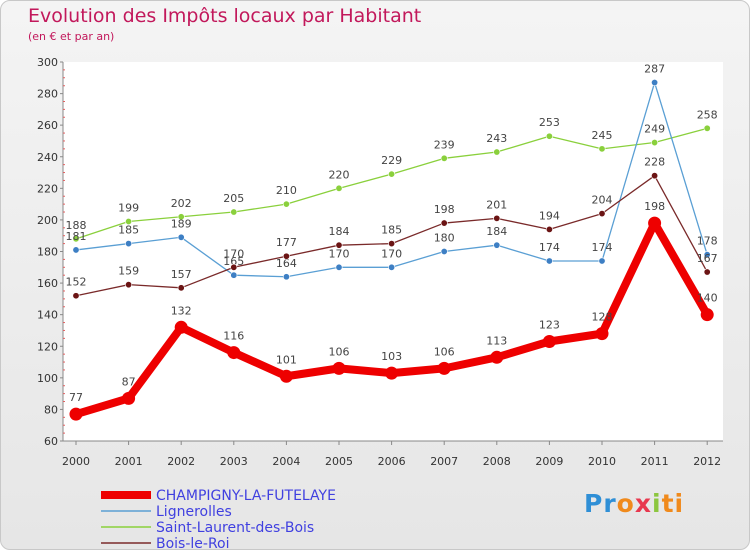 Image resolution: width=750 pixels, height=550 pixels. What do you see at coordinates (128, 230) in the screenshot?
I see `data-label-lignerolles: 185` at bounding box center [128, 230].